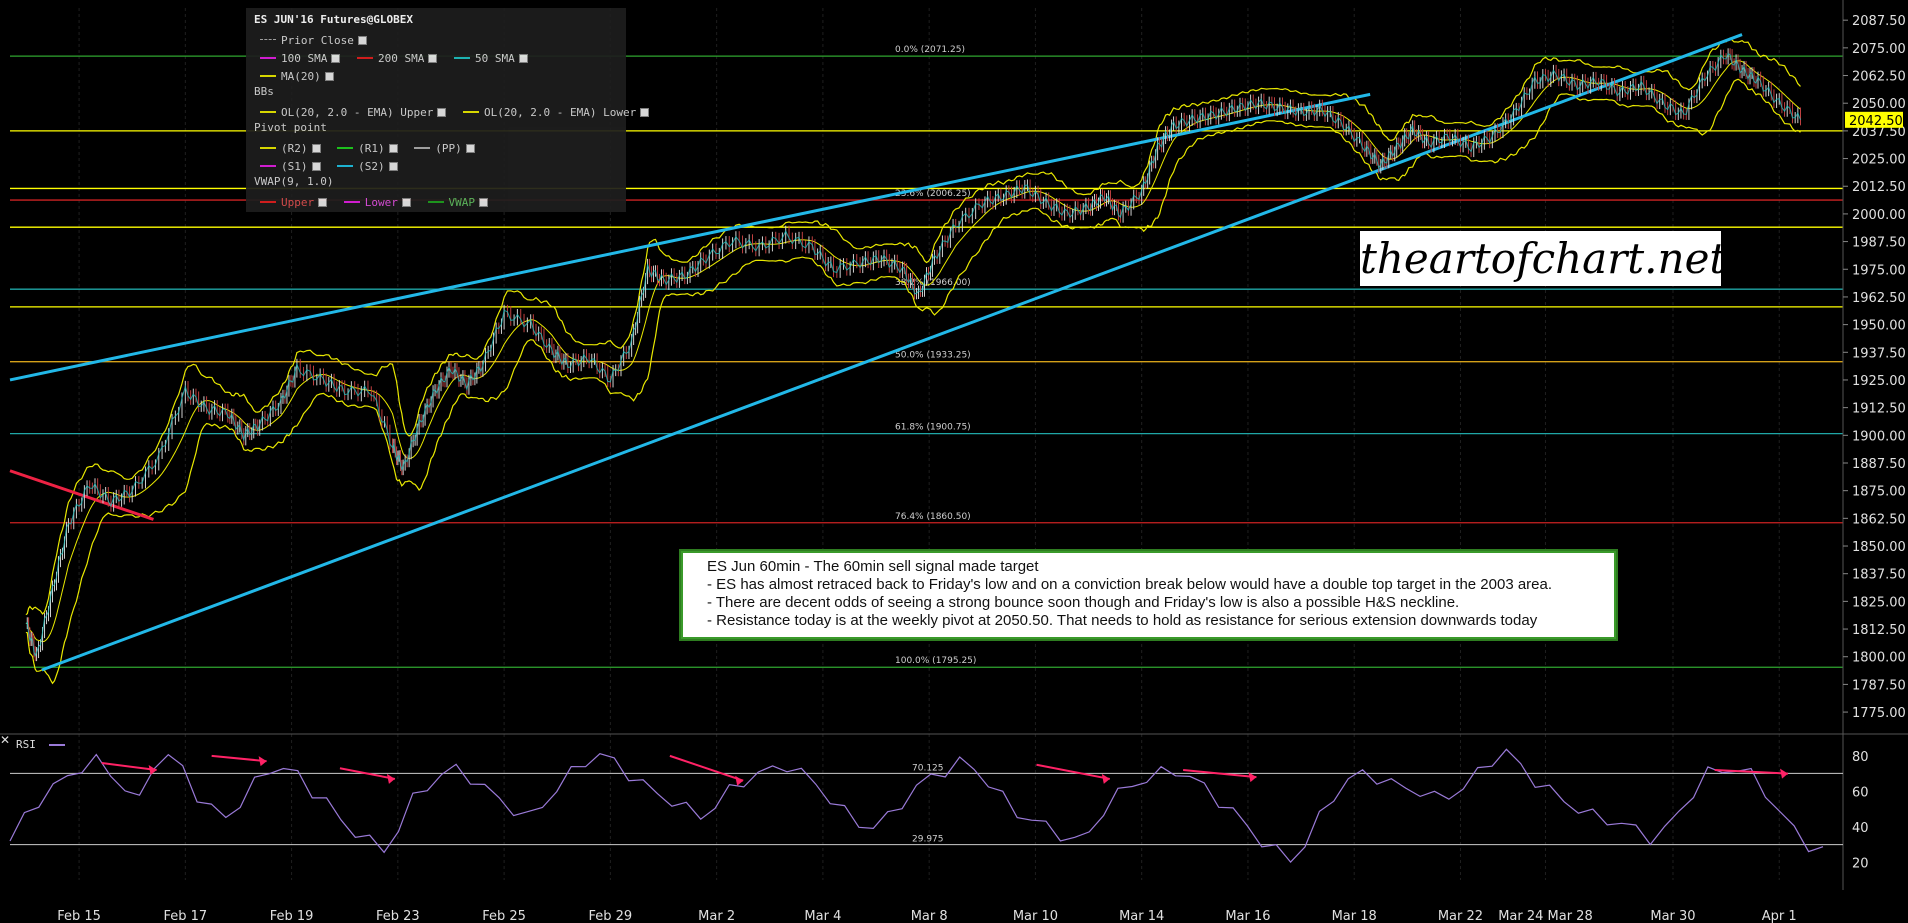 The height and width of the screenshot is (923, 1908). What do you see at coordinates (334, 165) in the screenshot?
I see `legend-pivot-s: (S1) (S2)` at bounding box center [334, 165].